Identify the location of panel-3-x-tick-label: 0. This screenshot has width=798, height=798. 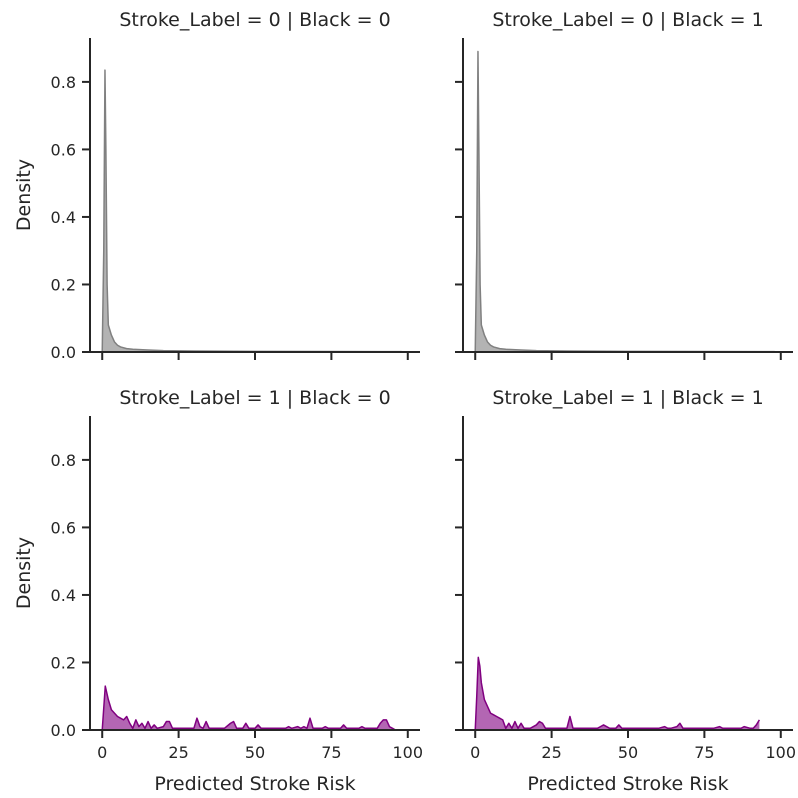
(102, 752).